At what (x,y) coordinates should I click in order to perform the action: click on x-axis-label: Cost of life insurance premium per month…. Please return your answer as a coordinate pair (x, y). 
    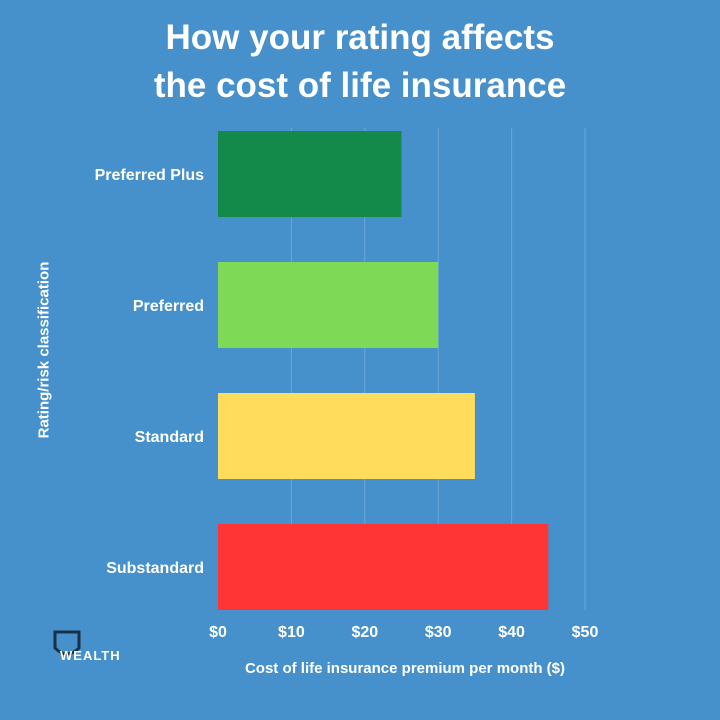
    Looking at the image, I should click on (405, 668).